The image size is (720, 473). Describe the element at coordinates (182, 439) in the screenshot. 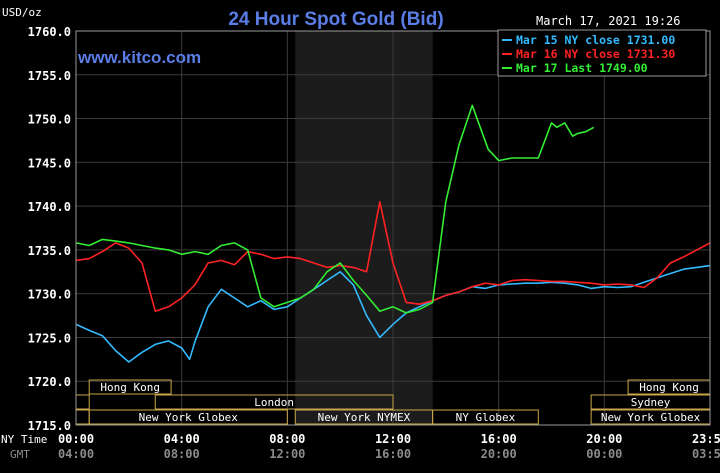

I see `x-tick-ny-label: 04:00` at that location.